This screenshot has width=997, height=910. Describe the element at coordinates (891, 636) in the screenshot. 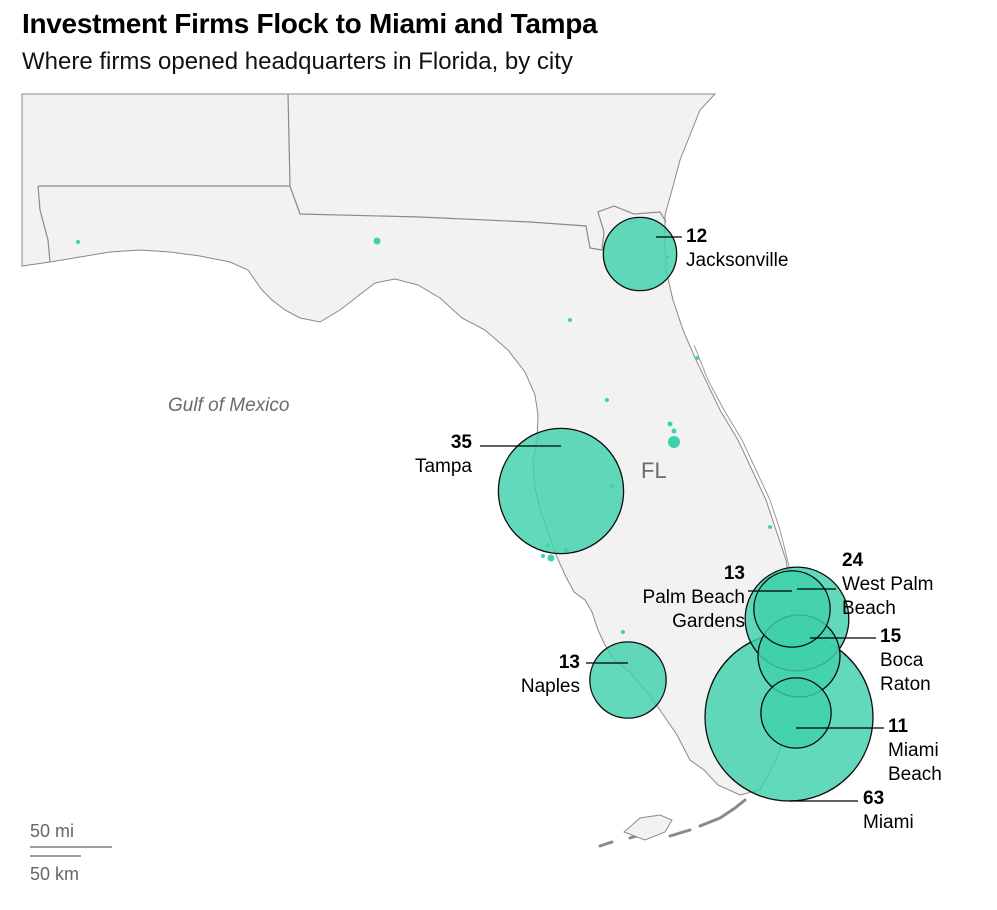

I see `value-boca-raton: 15` at that location.